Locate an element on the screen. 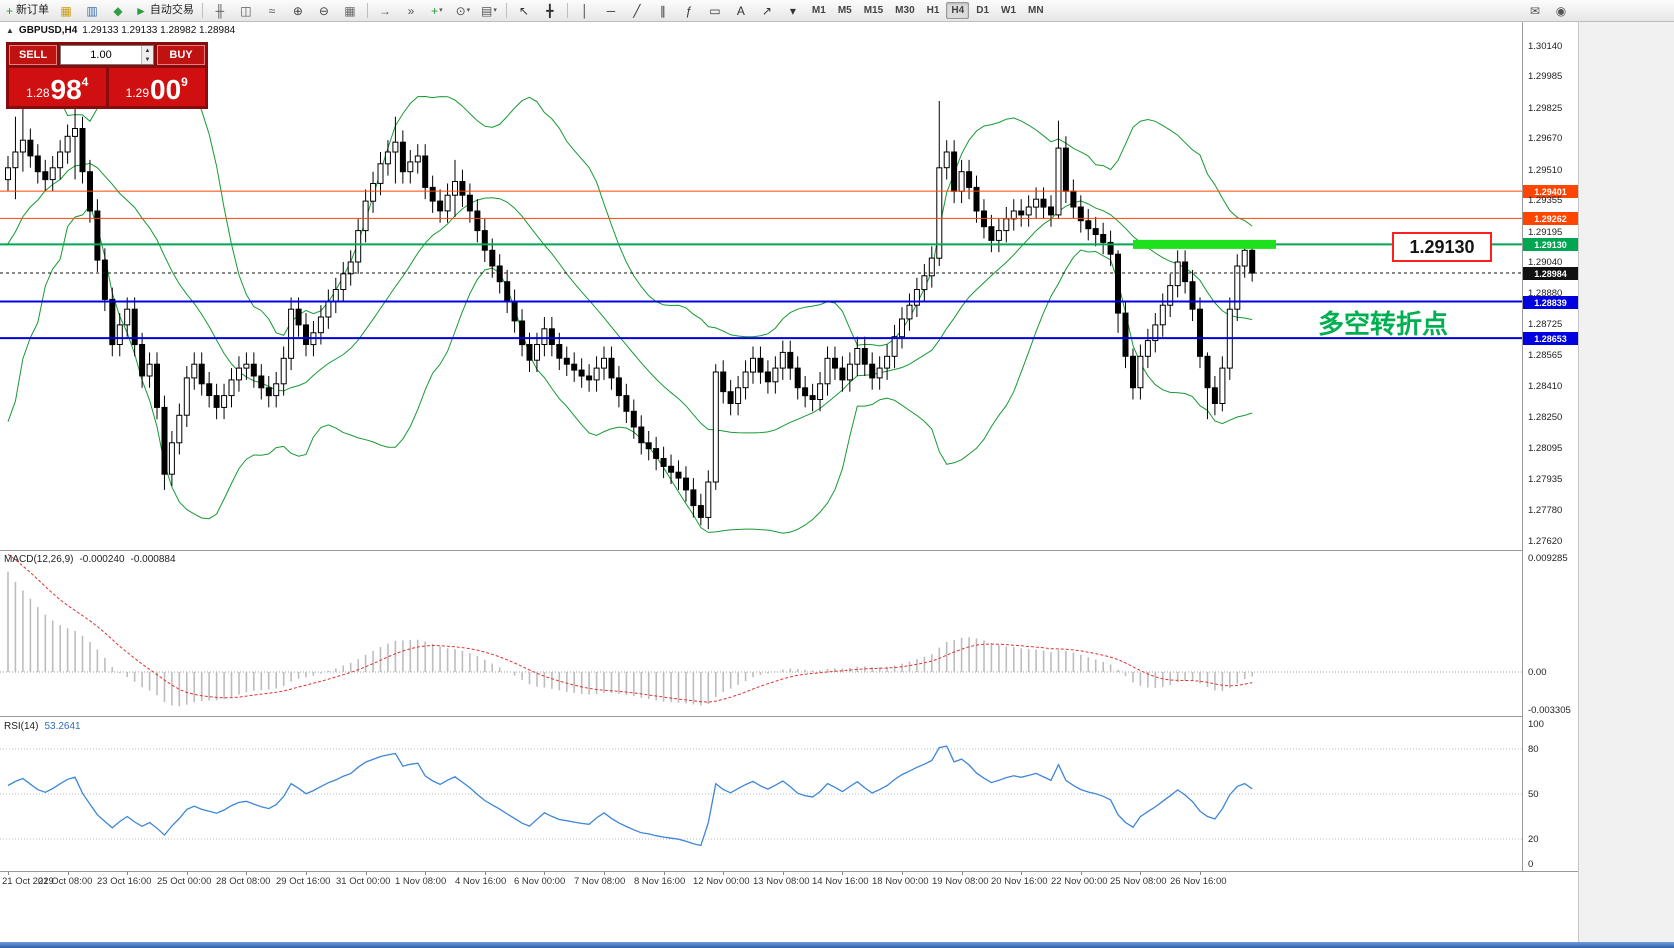 This screenshot has height=948, width=1674. scroll-to-end-icon: → is located at coordinates (385, 11).